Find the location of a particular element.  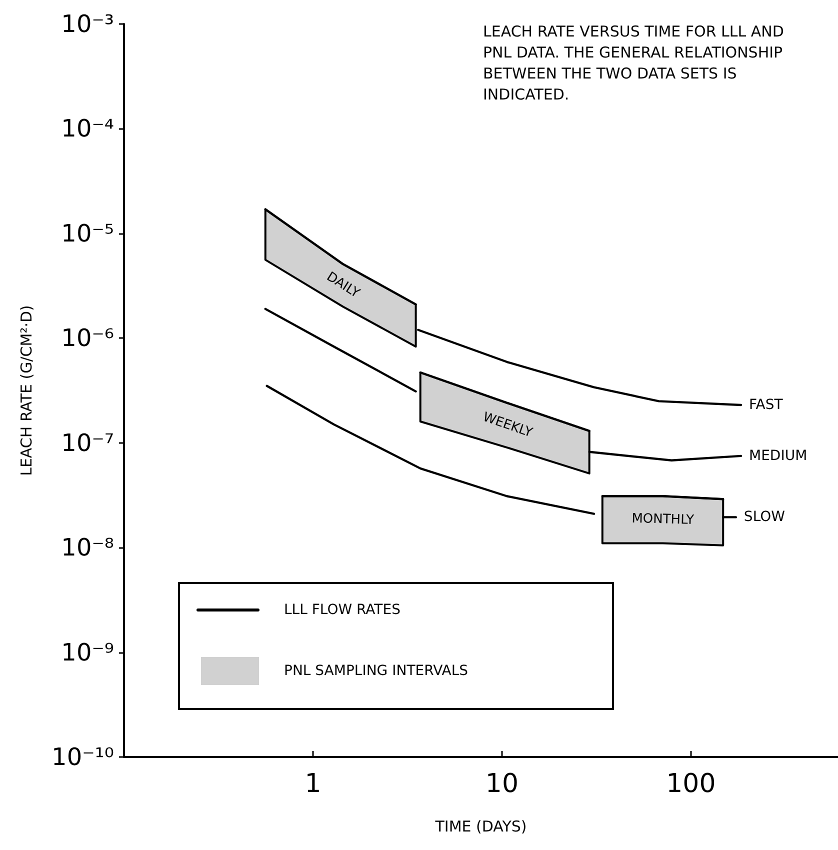

legend-frame: LLL FLOW RATES PNL SAMPLING INTERVALS is located at coordinates (396, 646).